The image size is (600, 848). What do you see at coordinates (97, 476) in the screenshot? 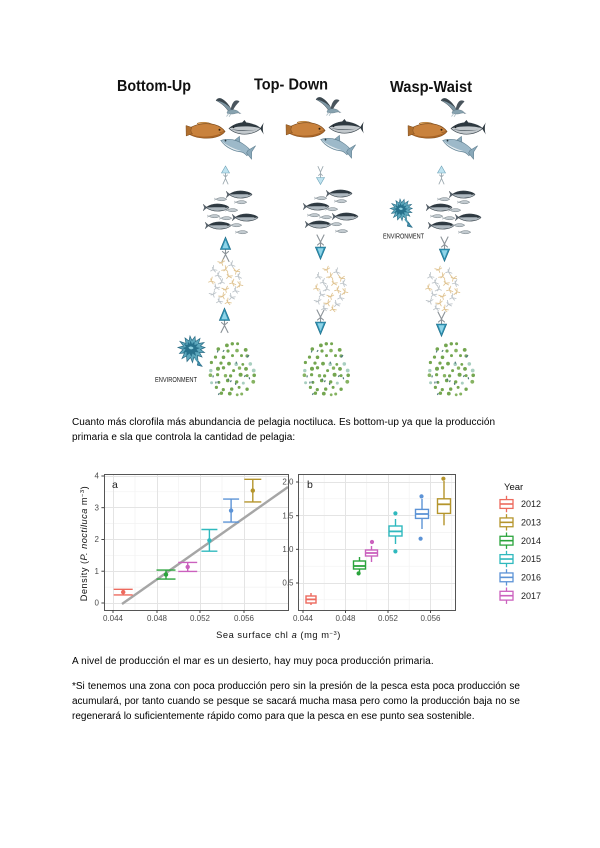
I see `svg-text: 4` at bounding box center [97, 476].